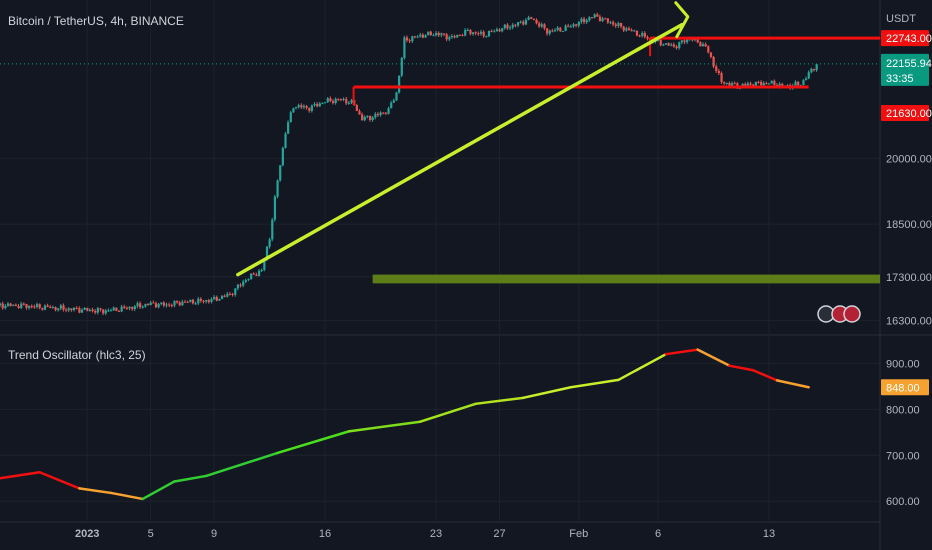  What do you see at coordinates (87, 534) in the screenshot?
I see `x-tick-label: 2023` at bounding box center [87, 534].